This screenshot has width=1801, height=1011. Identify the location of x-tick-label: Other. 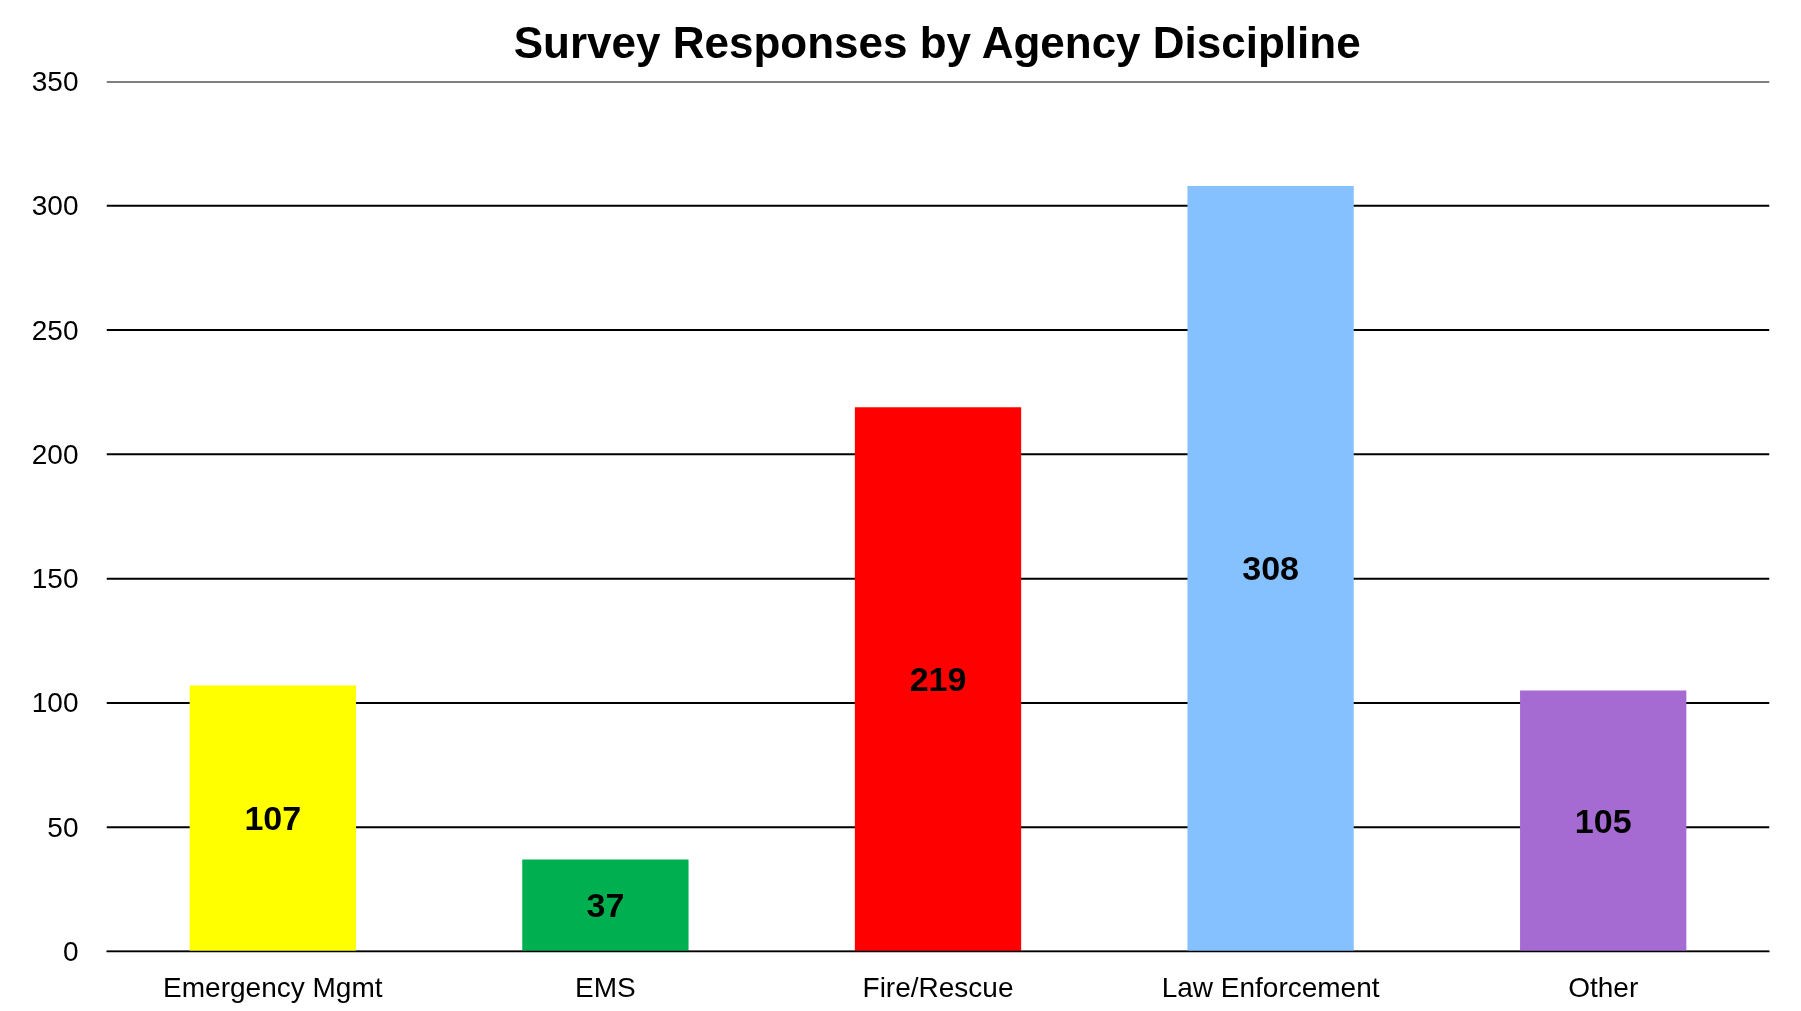
(1603, 987).